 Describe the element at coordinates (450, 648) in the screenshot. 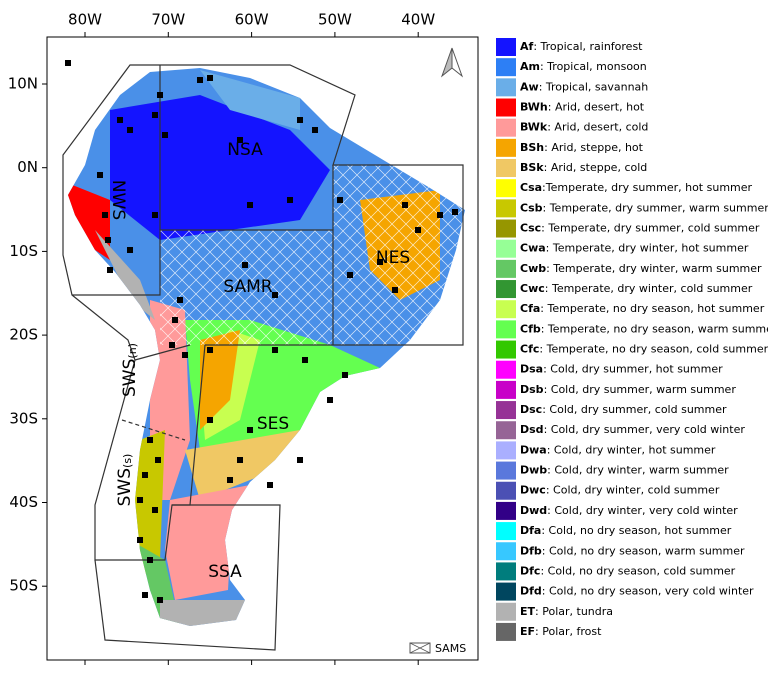

I see `hatch-label: SAMS` at that location.